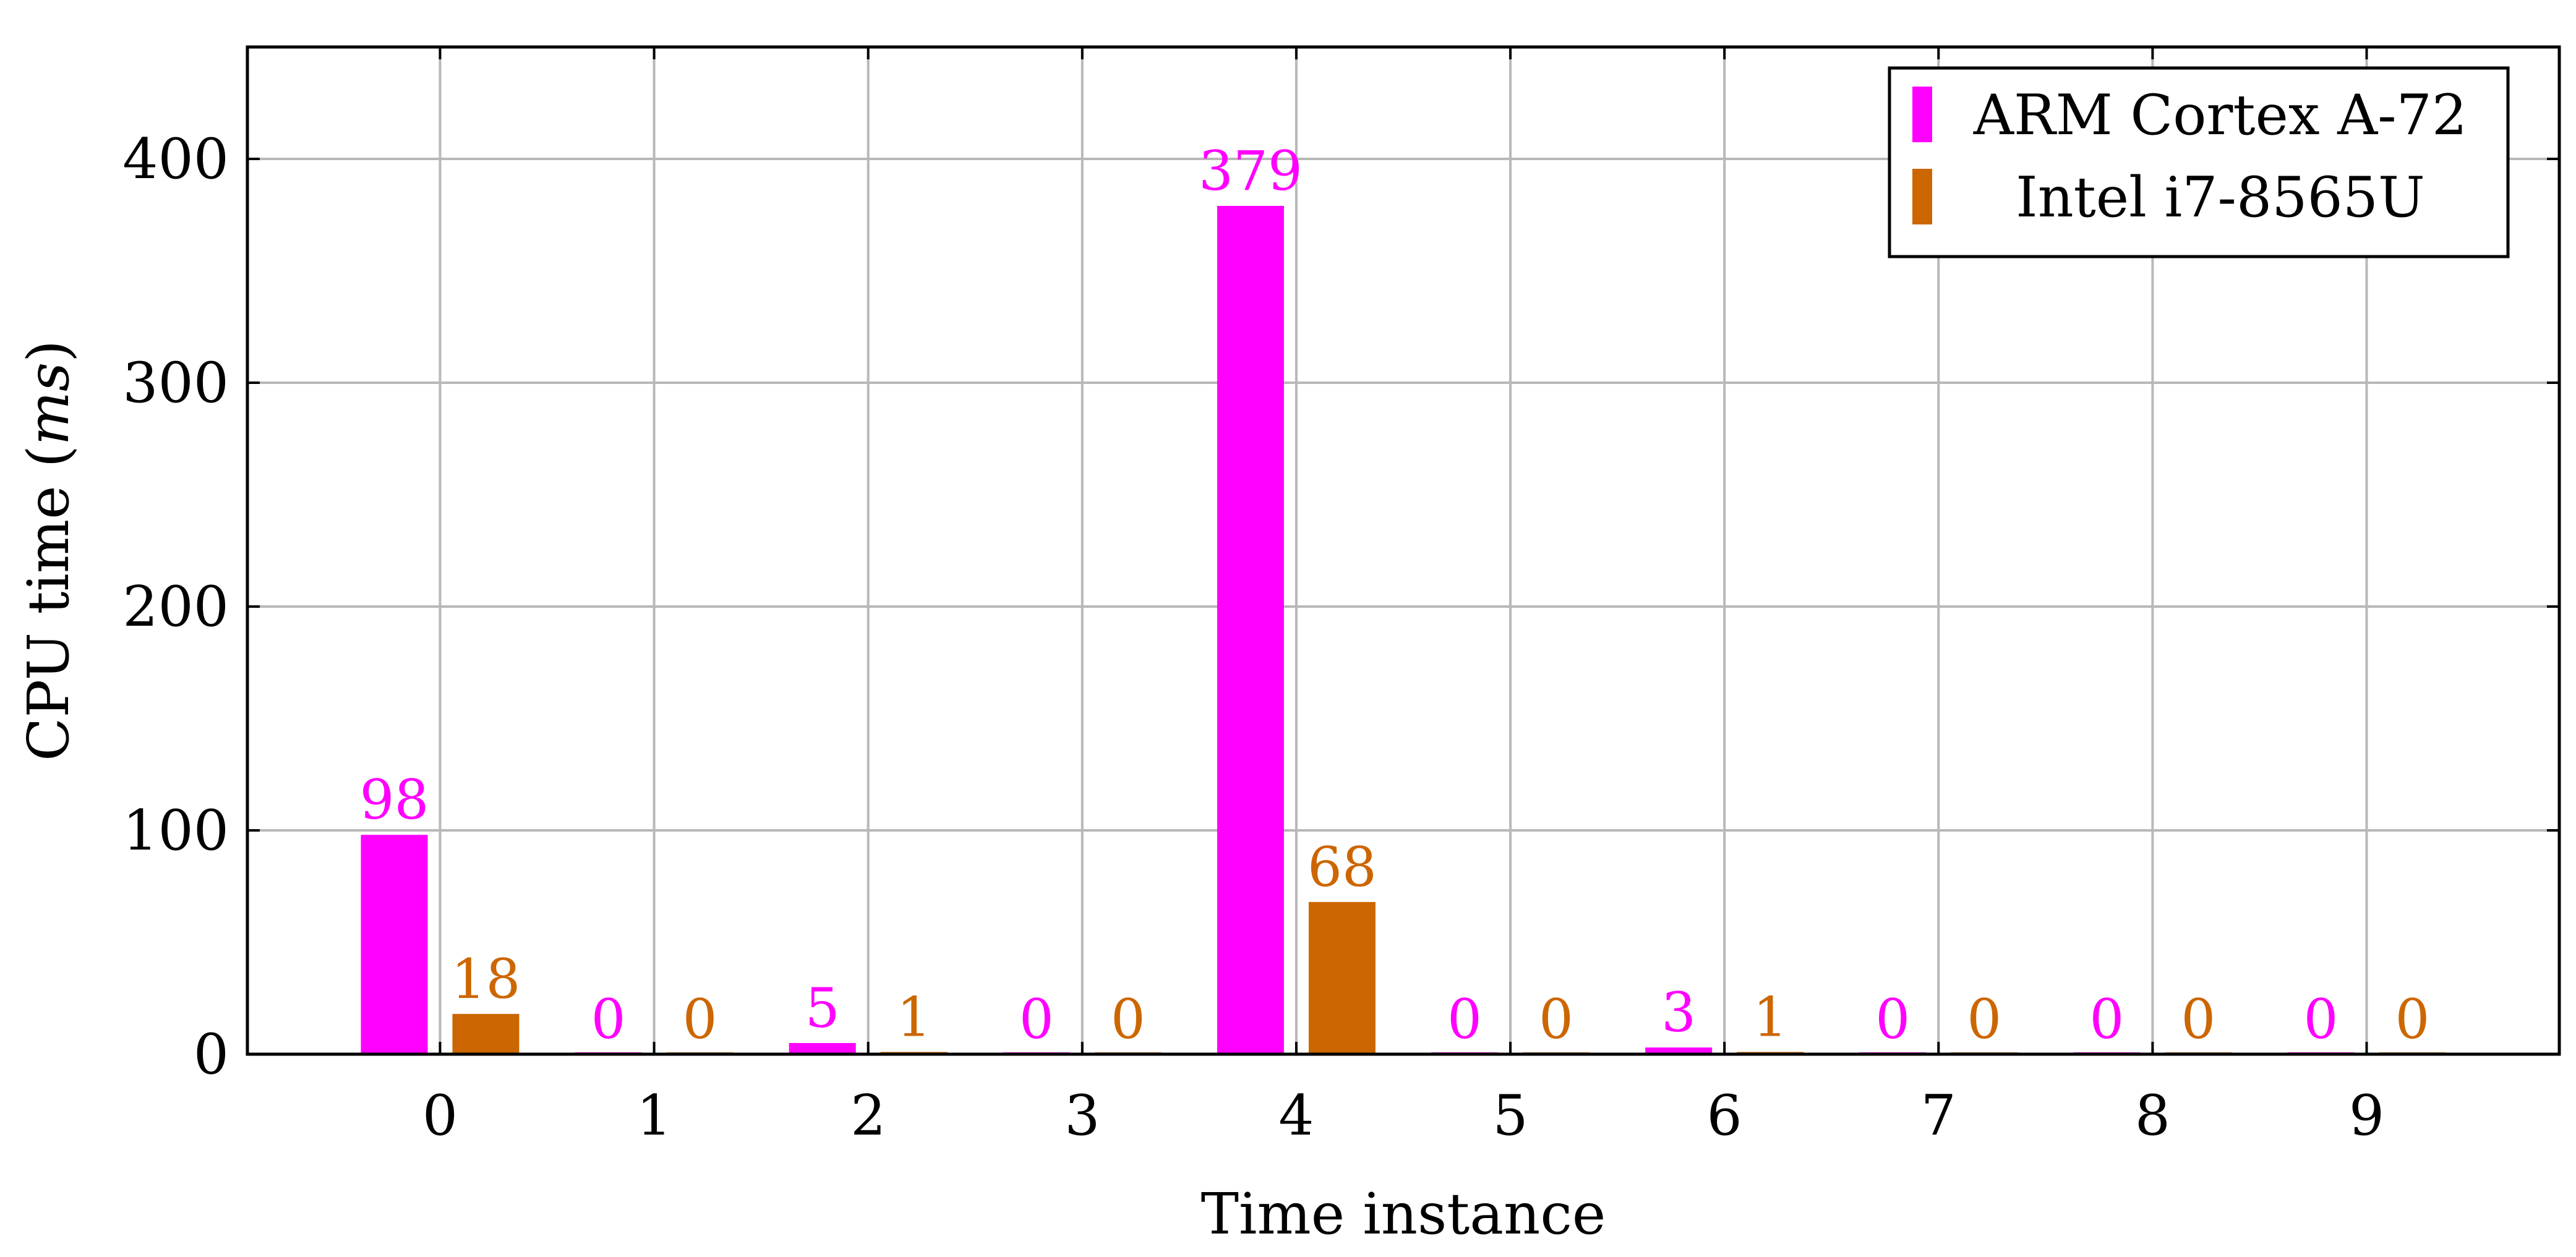 This screenshot has height=1257, width=2576. I want to click on x-tick-label: 2, so click(868, 1115).